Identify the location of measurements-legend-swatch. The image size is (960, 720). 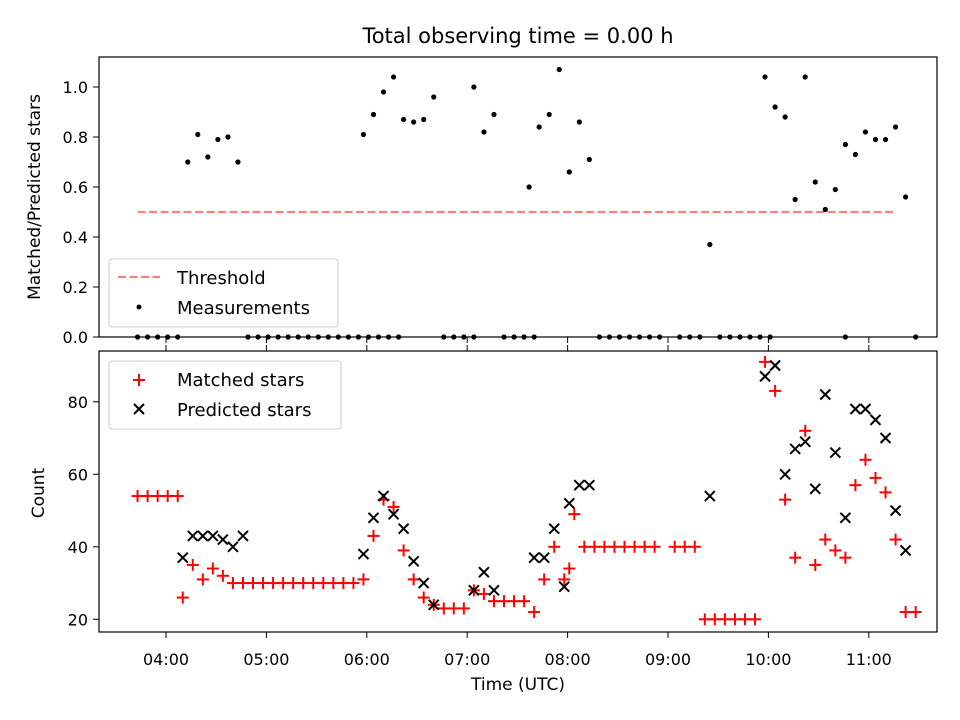
(139, 307).